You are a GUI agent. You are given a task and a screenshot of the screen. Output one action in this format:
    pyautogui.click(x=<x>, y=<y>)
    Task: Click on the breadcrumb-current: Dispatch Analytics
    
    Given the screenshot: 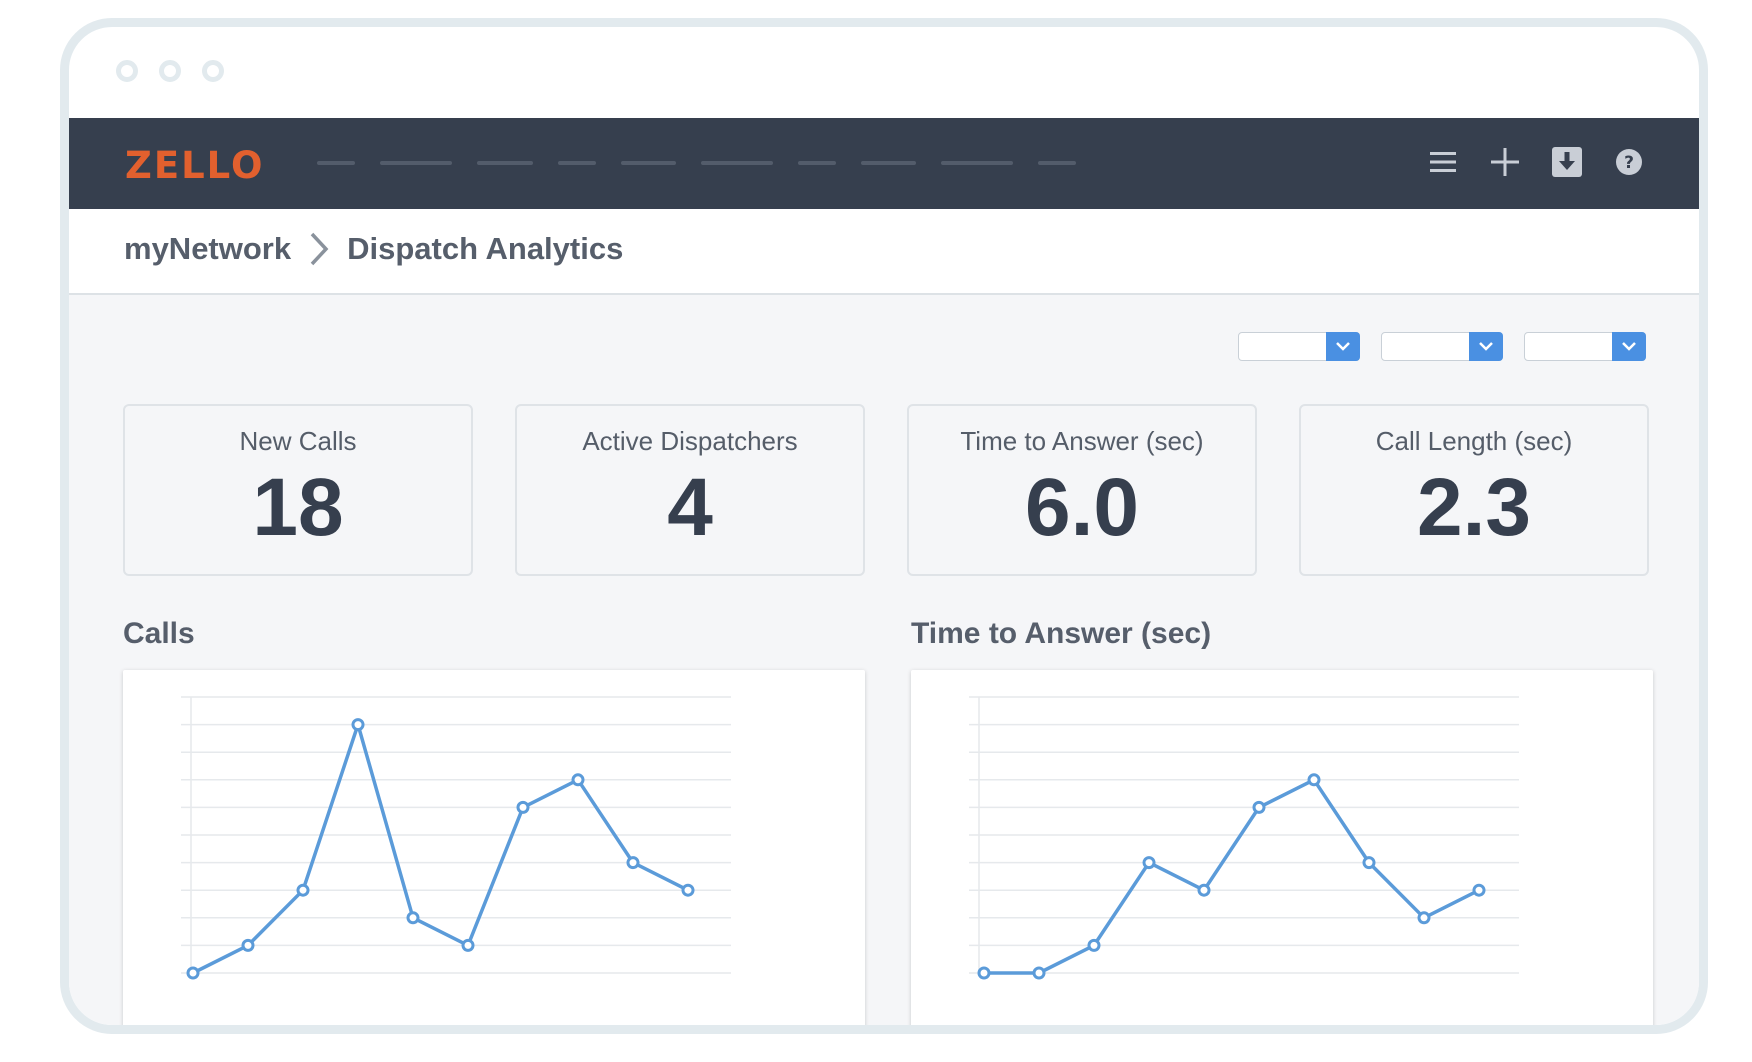 What is the action you would take?
    pyautogui.click(x=485, y=248)
    